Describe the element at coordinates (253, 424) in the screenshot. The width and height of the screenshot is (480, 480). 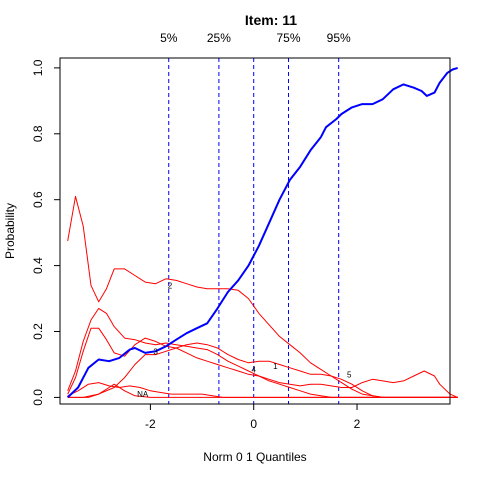
I see `x-tick-label-1: 0` at that location.